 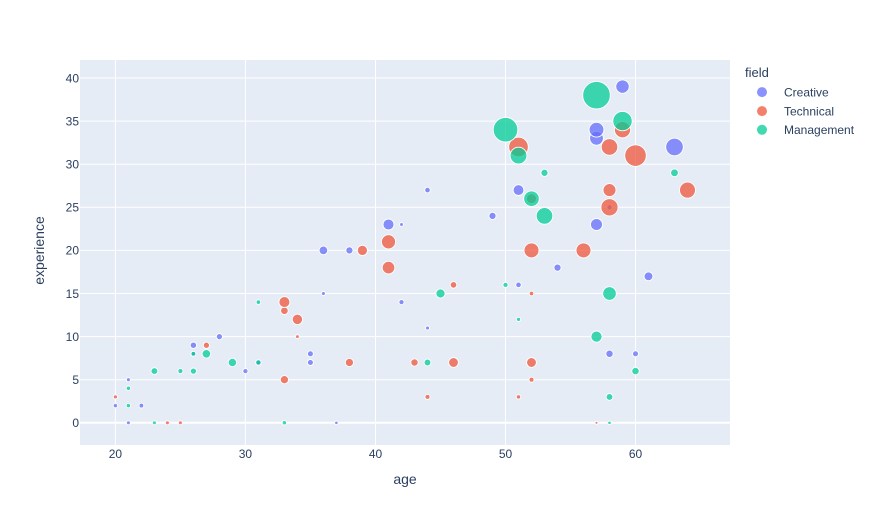 What do you see at coordinates (75, 380) in the screenshot?
I see `svg-text: 5` at bounding box center [75, 380].